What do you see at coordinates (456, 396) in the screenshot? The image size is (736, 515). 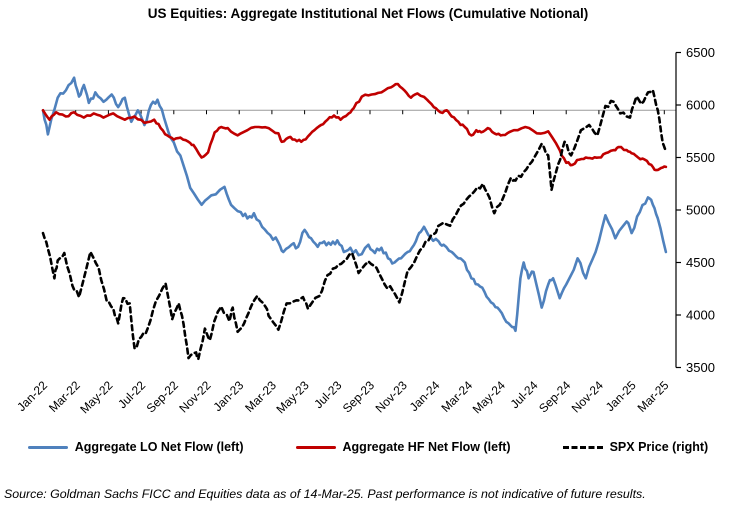 I see `x-tick-label: Mar-24` at bounding box center [456, 396].